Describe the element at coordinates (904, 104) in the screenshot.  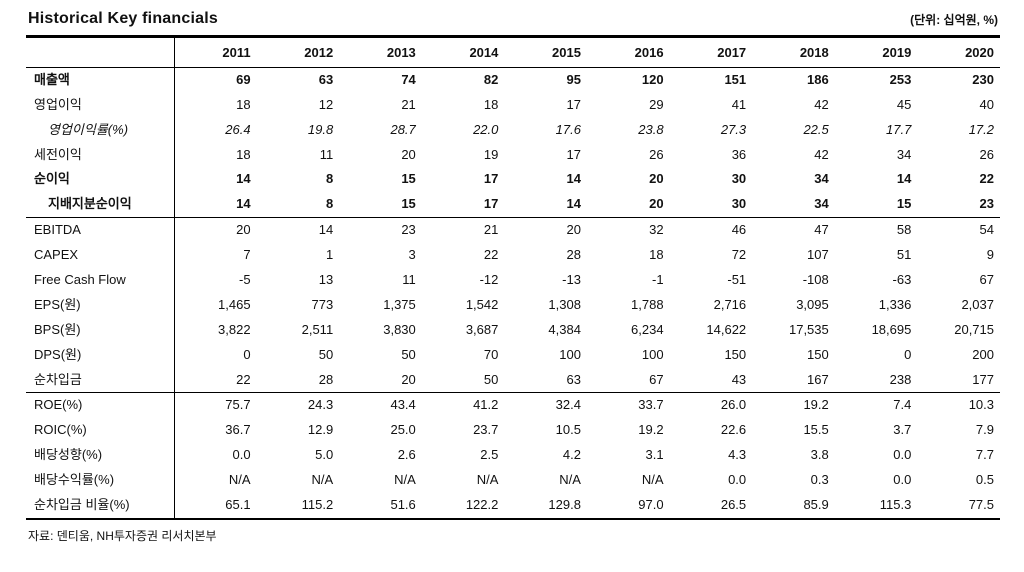
I see `cell-value: 45` at that location.